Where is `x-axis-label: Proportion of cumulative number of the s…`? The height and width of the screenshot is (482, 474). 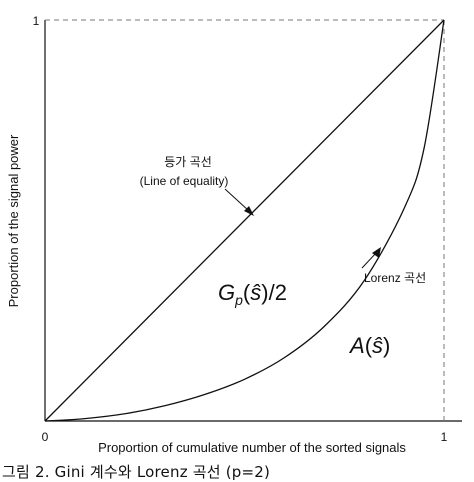
x-axis-label: Proportion of cumulative number of the s… is located at coordinates (252, 447).